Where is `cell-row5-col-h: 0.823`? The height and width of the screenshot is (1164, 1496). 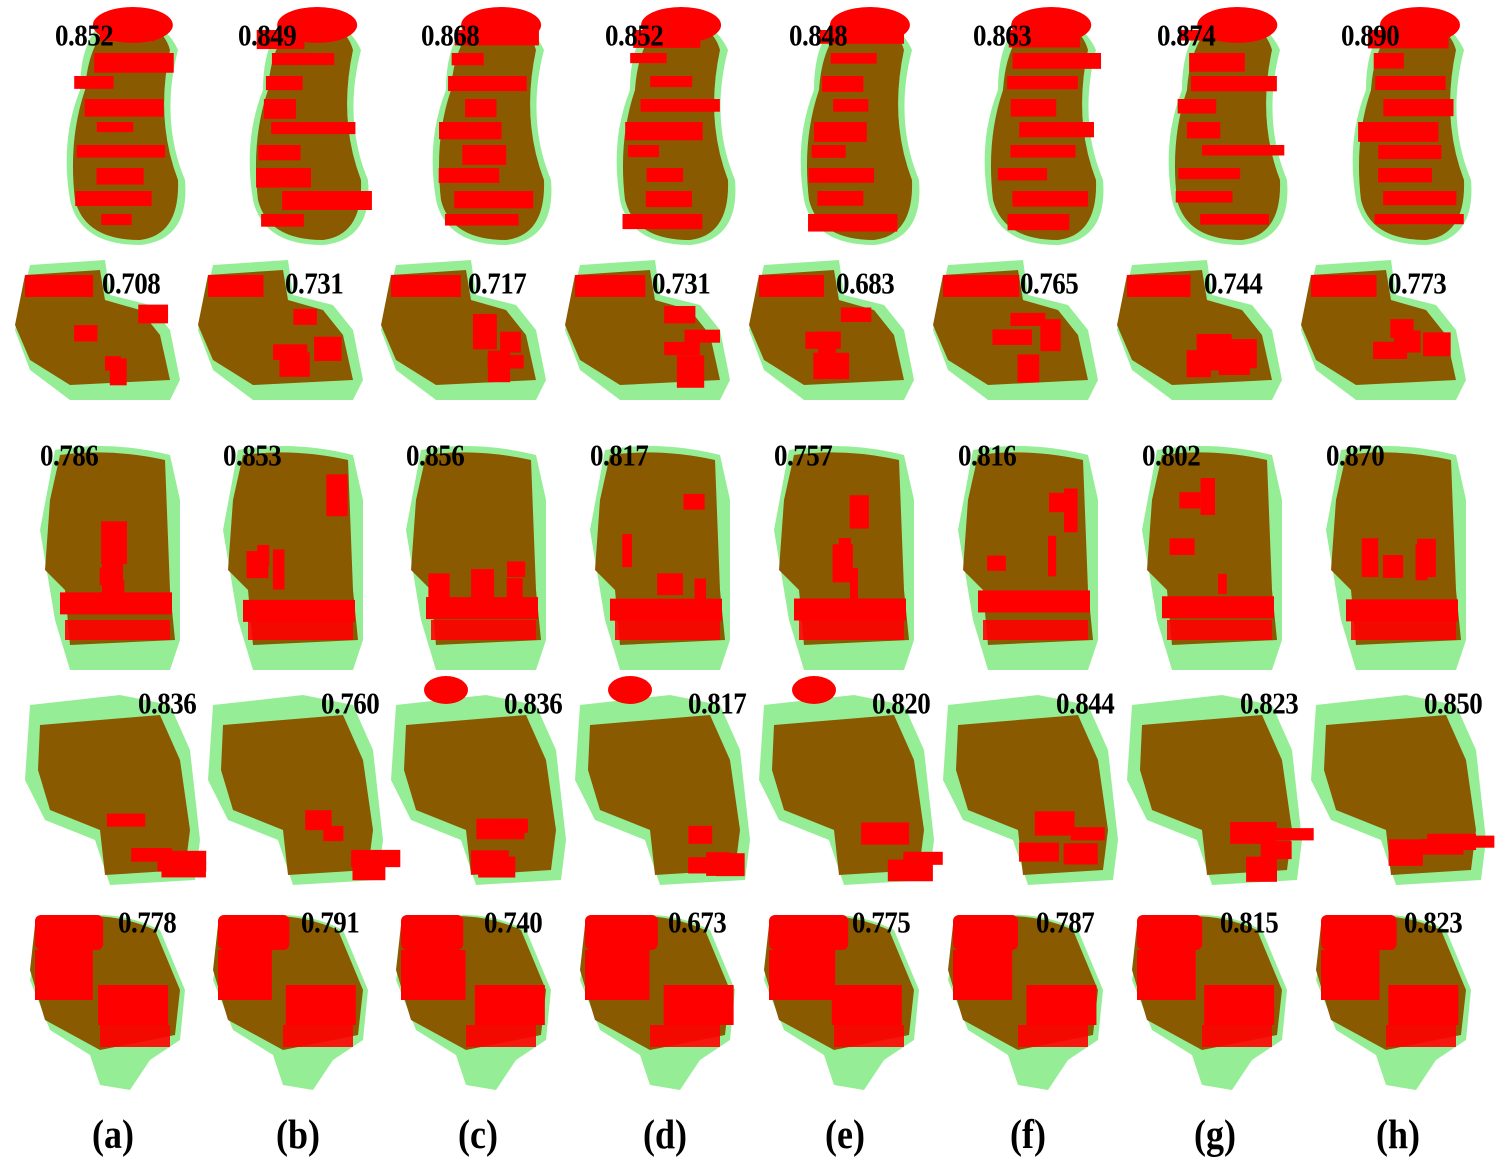
cell-row5-col-h: 0.823 is located at coordinates (1389, 990).